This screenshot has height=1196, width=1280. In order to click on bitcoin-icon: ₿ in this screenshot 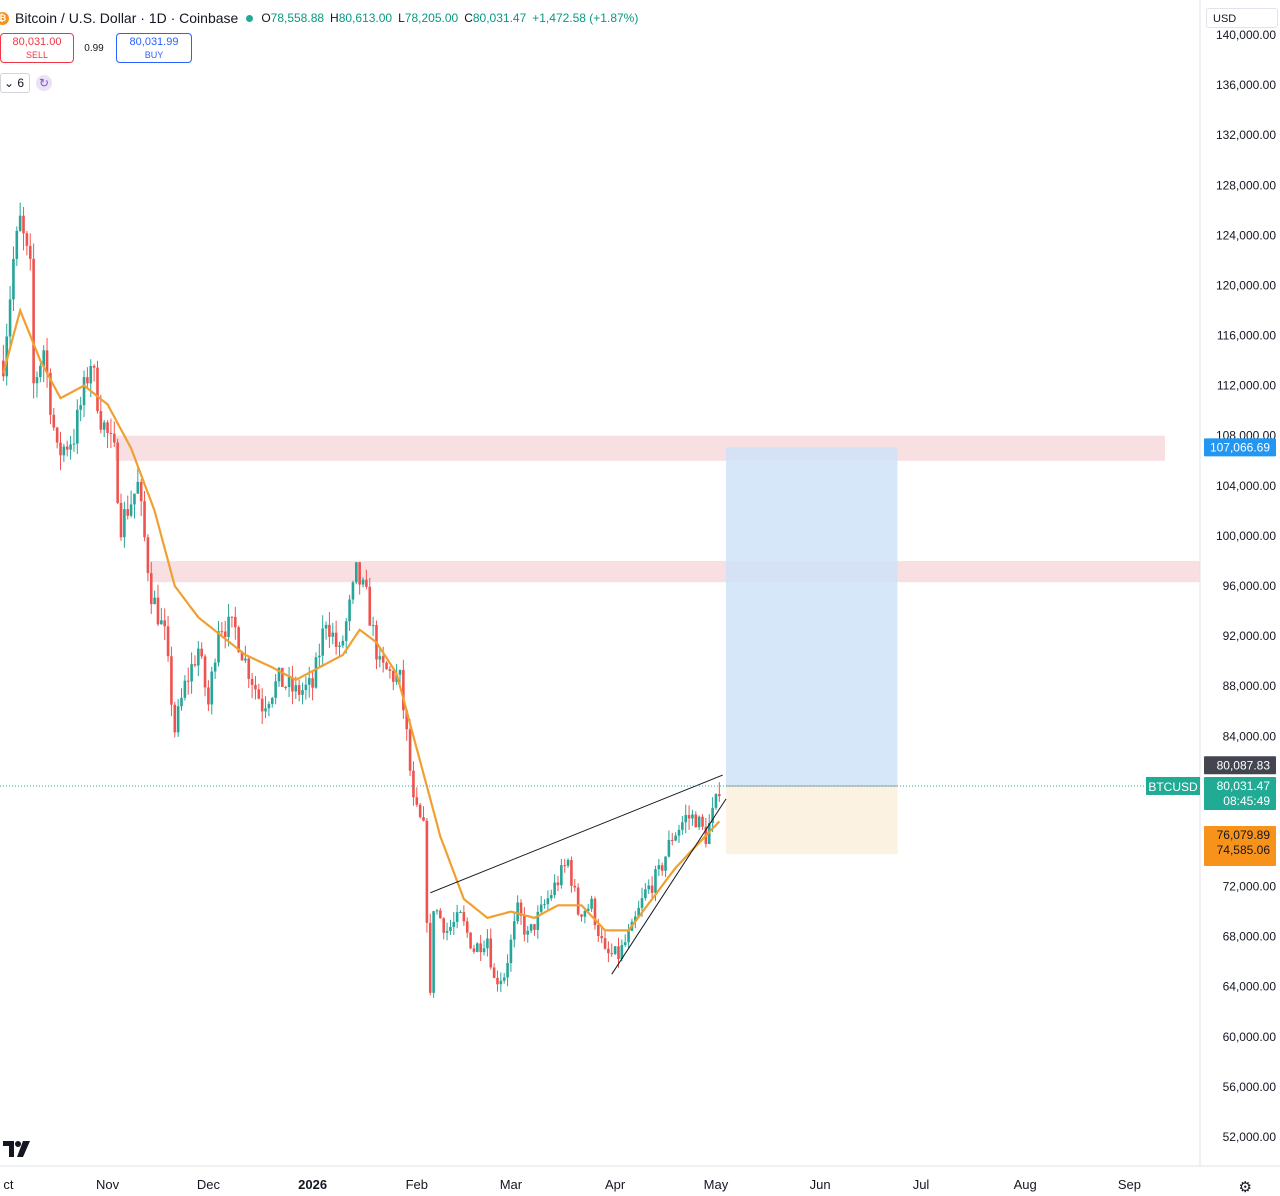, I will do `click(4, 18)`.